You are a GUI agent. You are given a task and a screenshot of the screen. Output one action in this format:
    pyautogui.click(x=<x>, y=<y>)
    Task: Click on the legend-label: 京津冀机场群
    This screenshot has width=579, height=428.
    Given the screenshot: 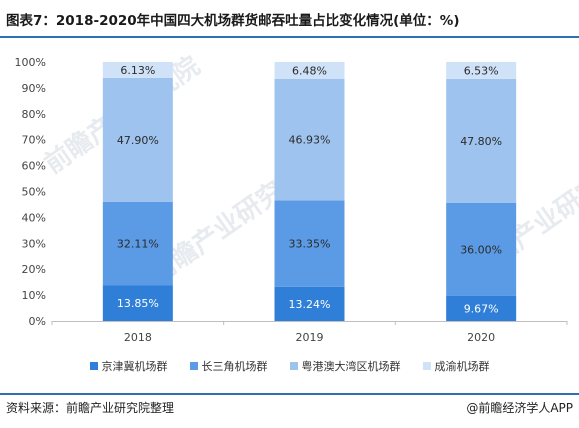 What is the action you would take?
    pyautogui.click(x=134, y=366)
    